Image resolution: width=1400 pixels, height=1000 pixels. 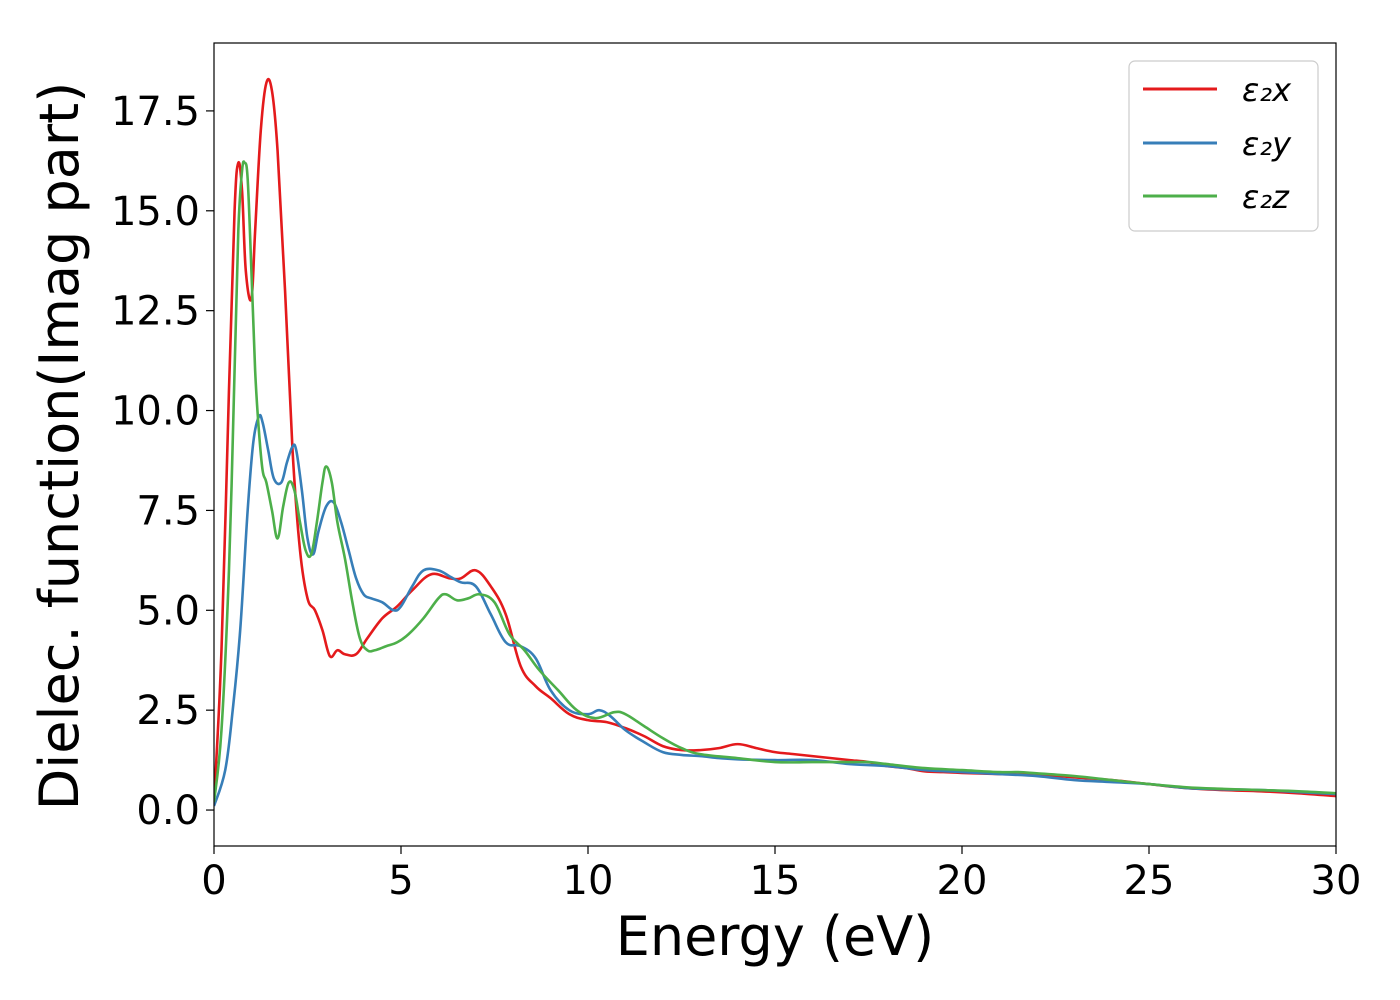 What do you see at coordinates (155, 212) in the screenshot?
I see `y-tick-label: 15.0` at bounding box center [155, 212].